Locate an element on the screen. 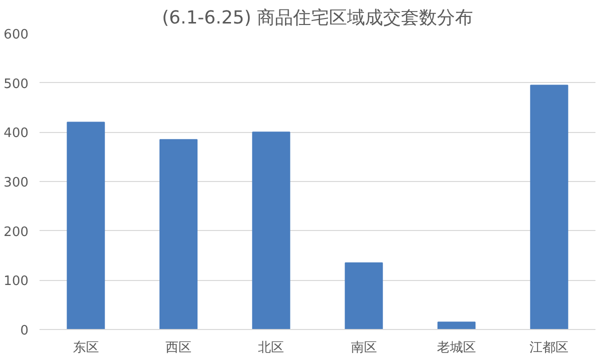  x-tick-label: 老城区 is located at coordinates (456, 348).